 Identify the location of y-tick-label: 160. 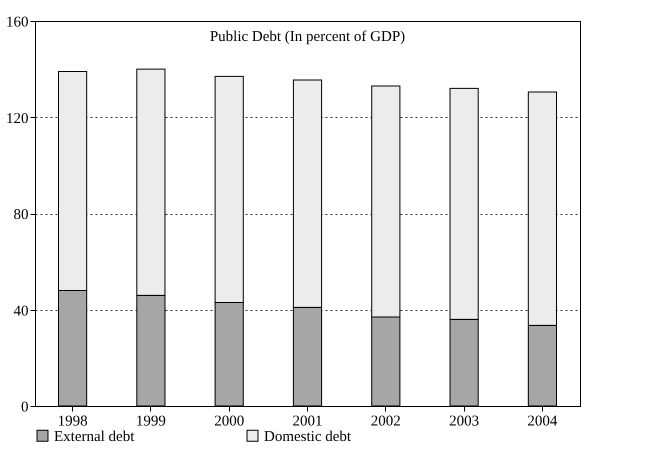
(17, 22).